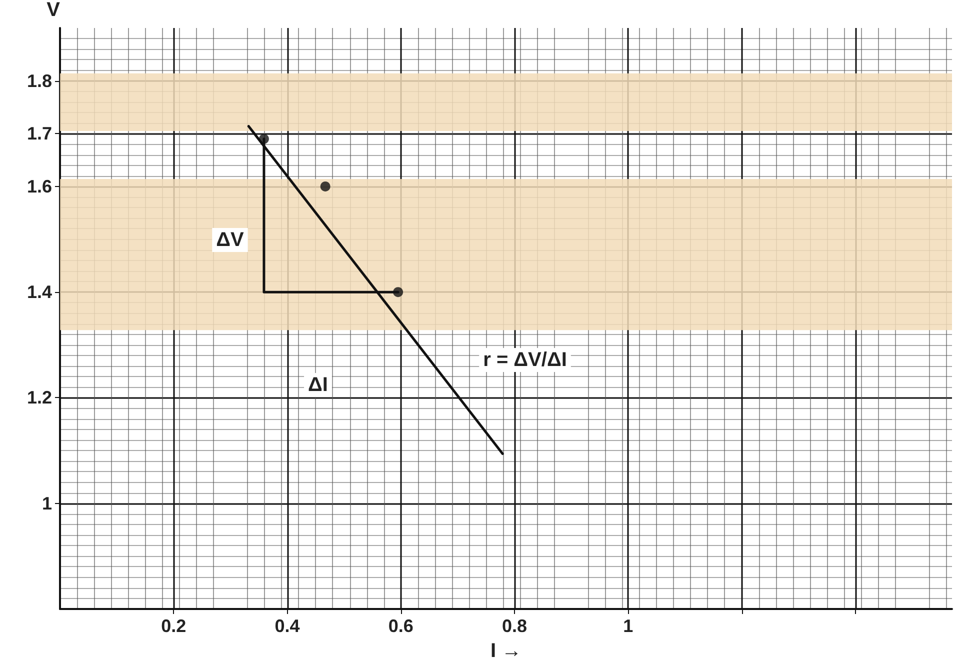 Image resolution: width=954 pixels, height=666 pixels. Describe the element at coordinates (230, 240) in the screenshot. I see `annotation: ΔV` at that location.